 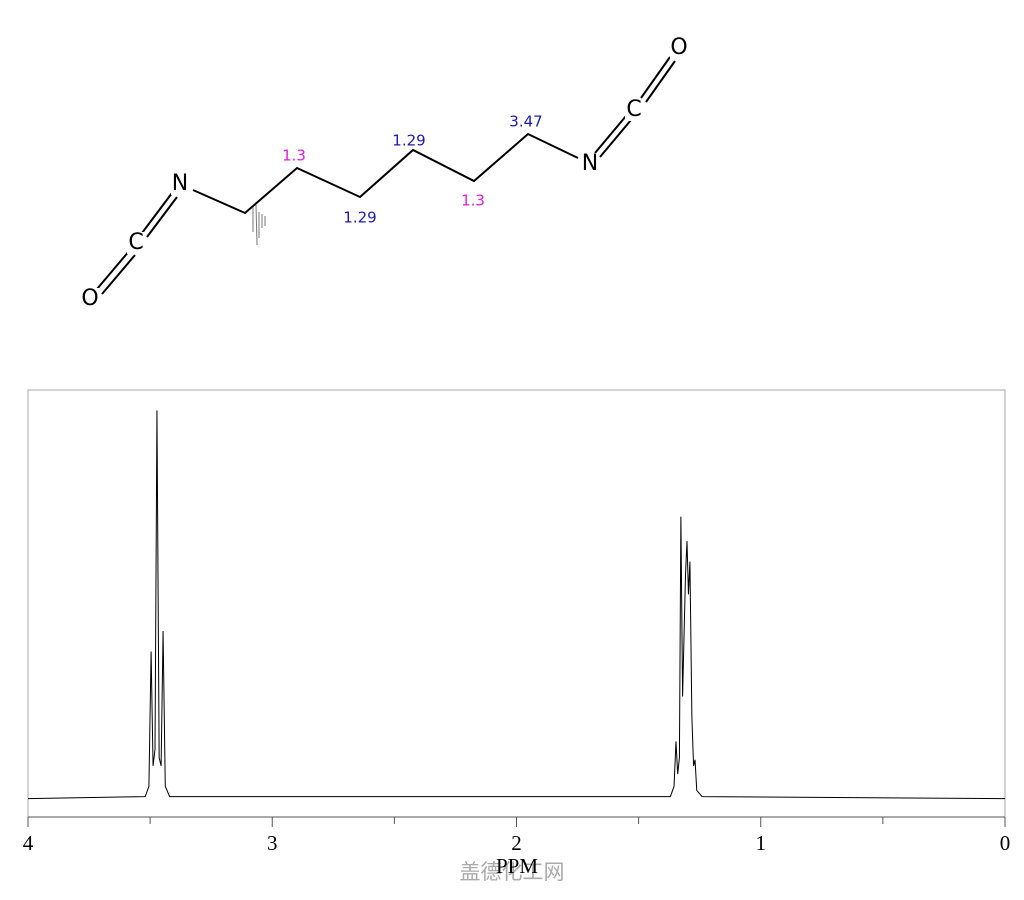 What do you see at coordinates (517, 866) in the screenshot?
I see `x-axis-label: PPM` at bounding box center [517, 866].